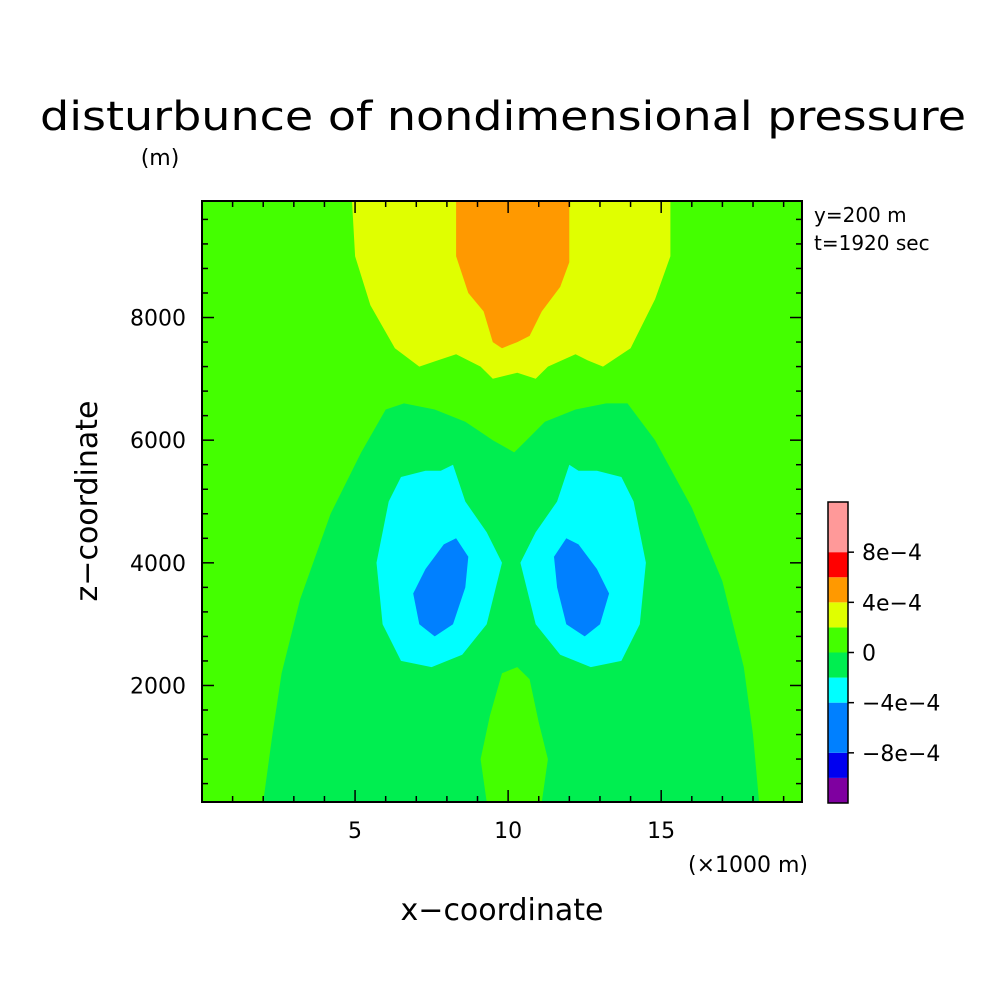 The height and width of the screenshot is (1004, 1004). Describe the element at coordinates (901, 754) in the screenshot. I see `colorbar-label: −8e−4` at that location.